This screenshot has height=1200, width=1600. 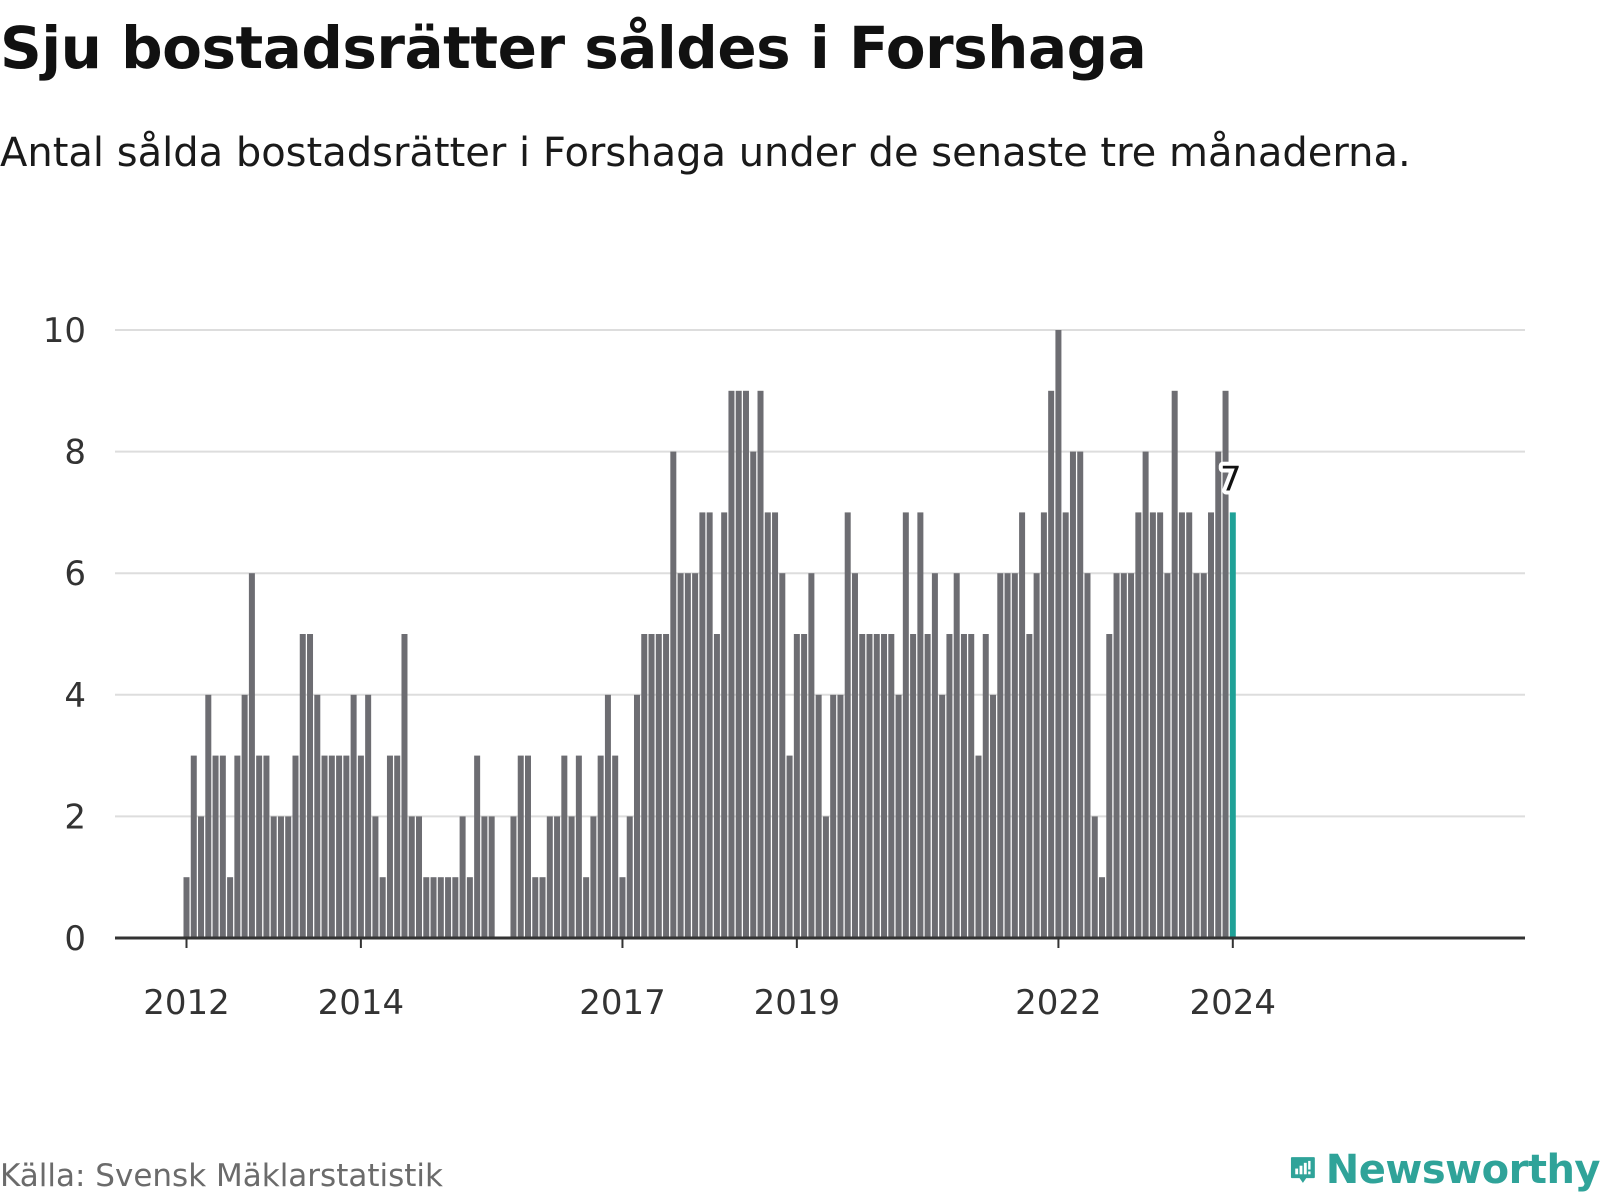 I want to click on source-note: Källa: Svensk Mäklarstatistik, so click(x=221, y=1176).